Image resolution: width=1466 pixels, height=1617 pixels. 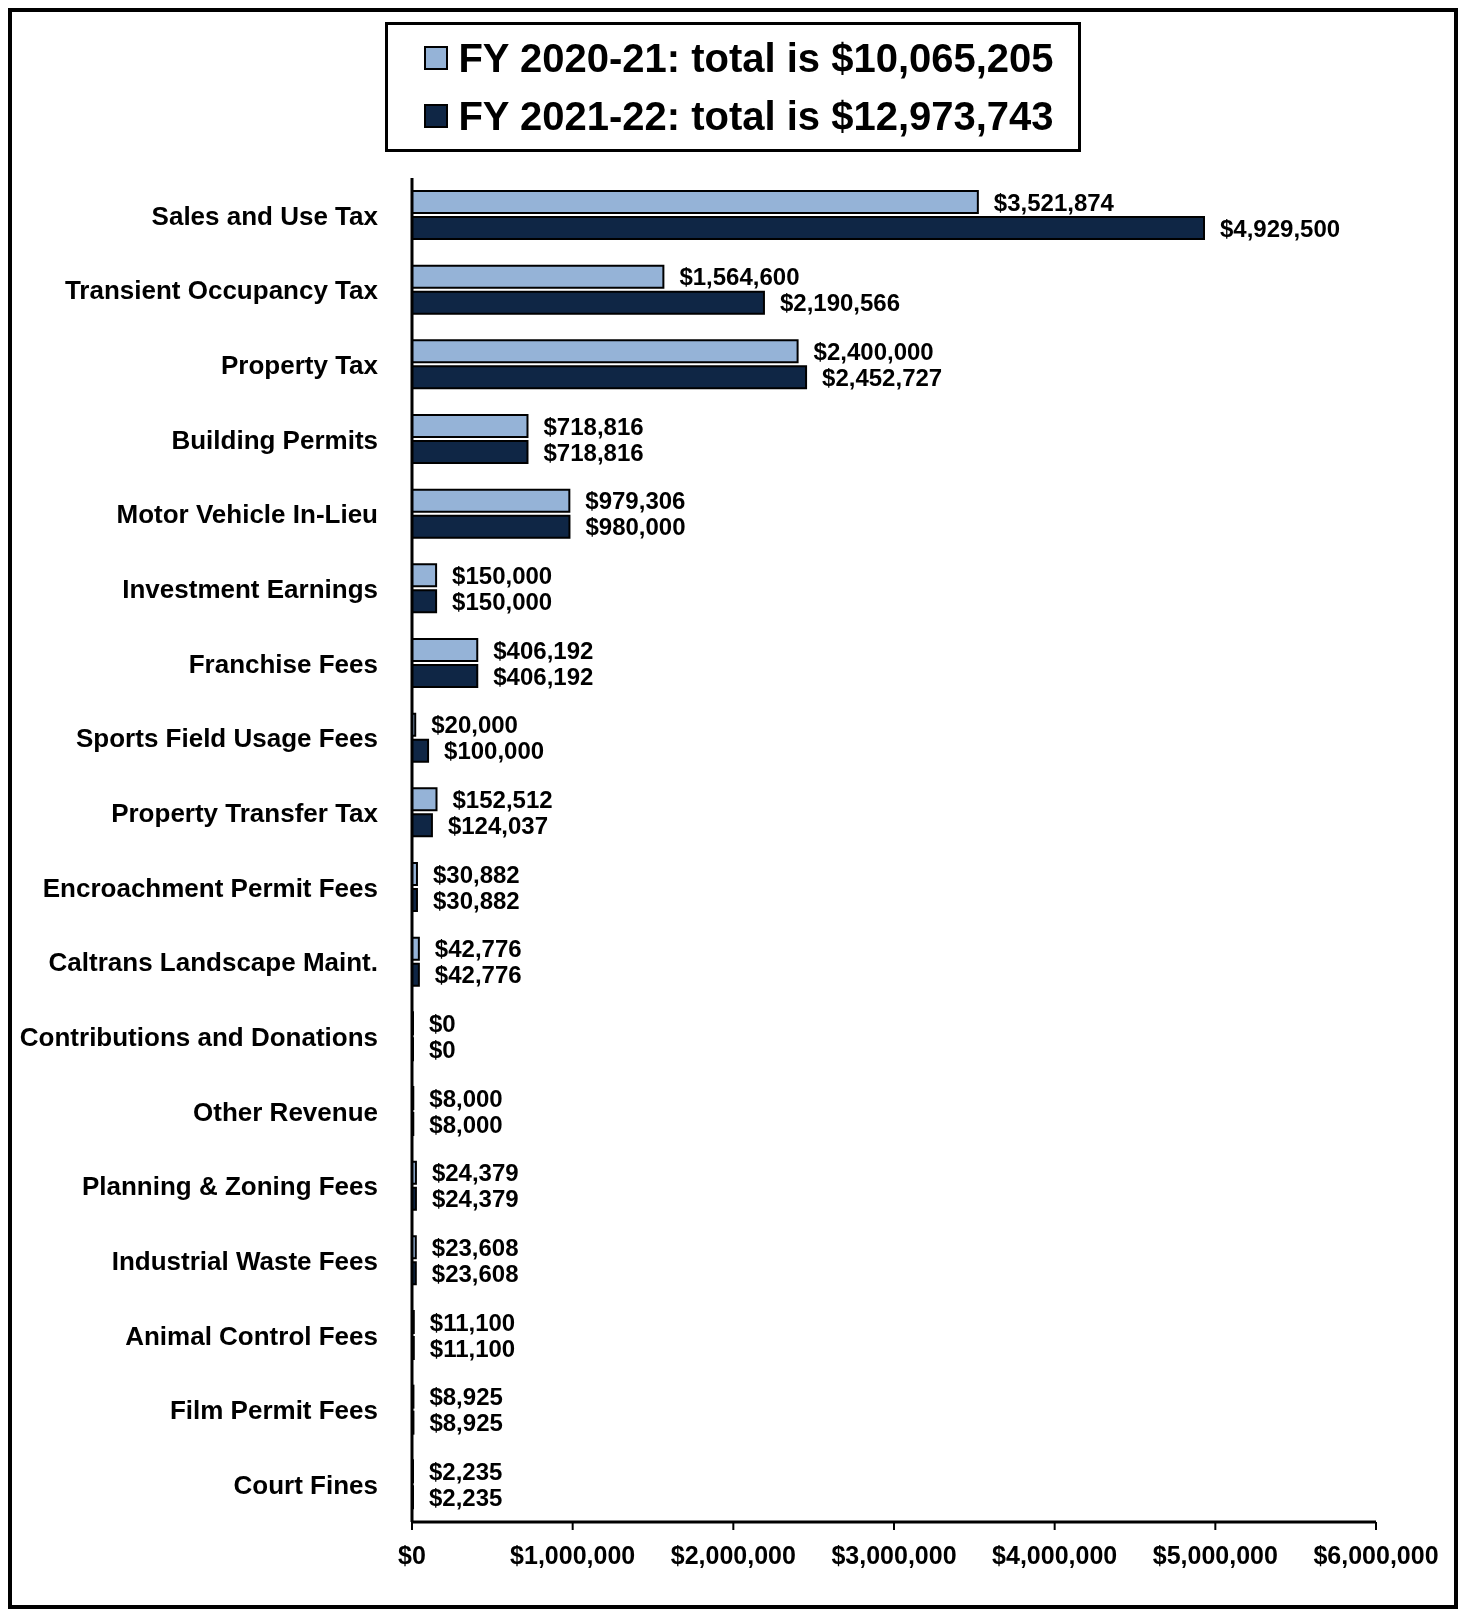 I want to click on x-tick-label: $0, so click(x=412, y=1554).